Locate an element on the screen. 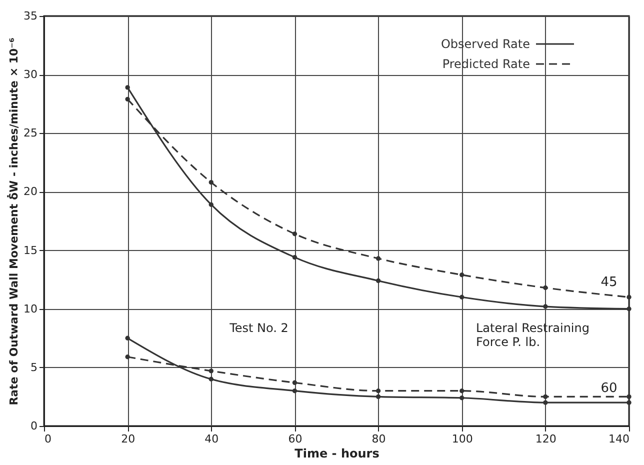 The height and width of the screenshot is (465, 644). x-tick-label: 0 is located at coordinates (48, 439).